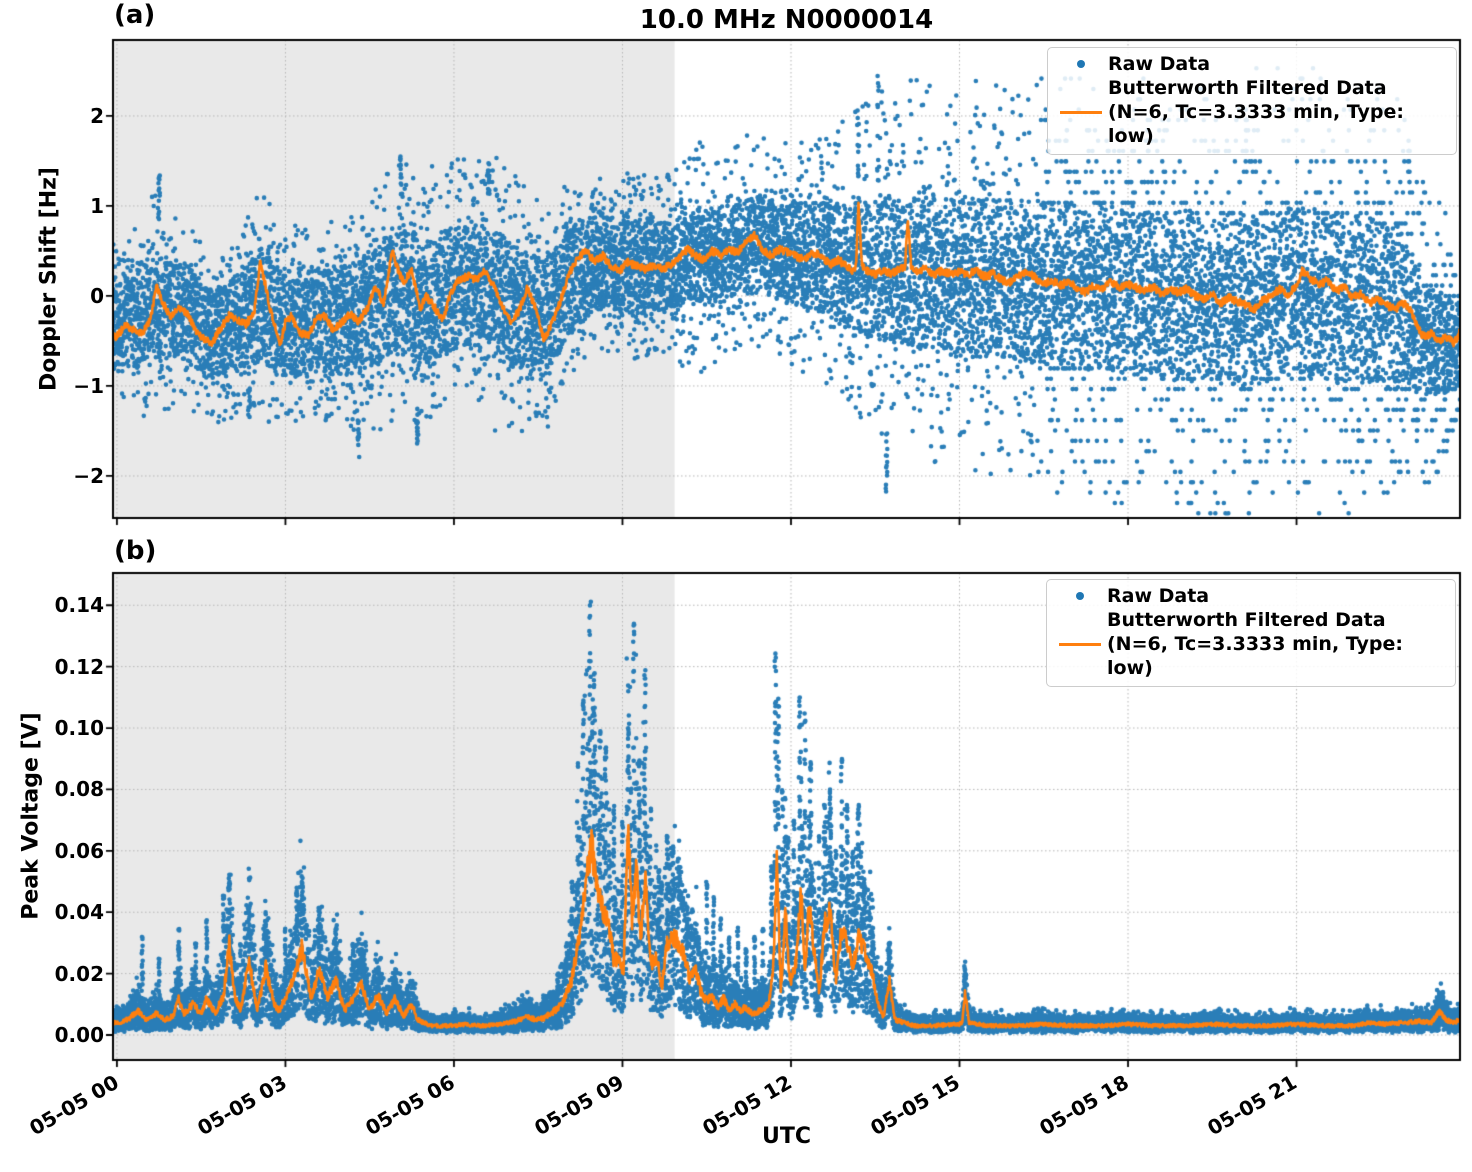  Describe the element at coordinates (97, 206) in the screenshot. I see `panel-a-ytick-1: 1` at that location.